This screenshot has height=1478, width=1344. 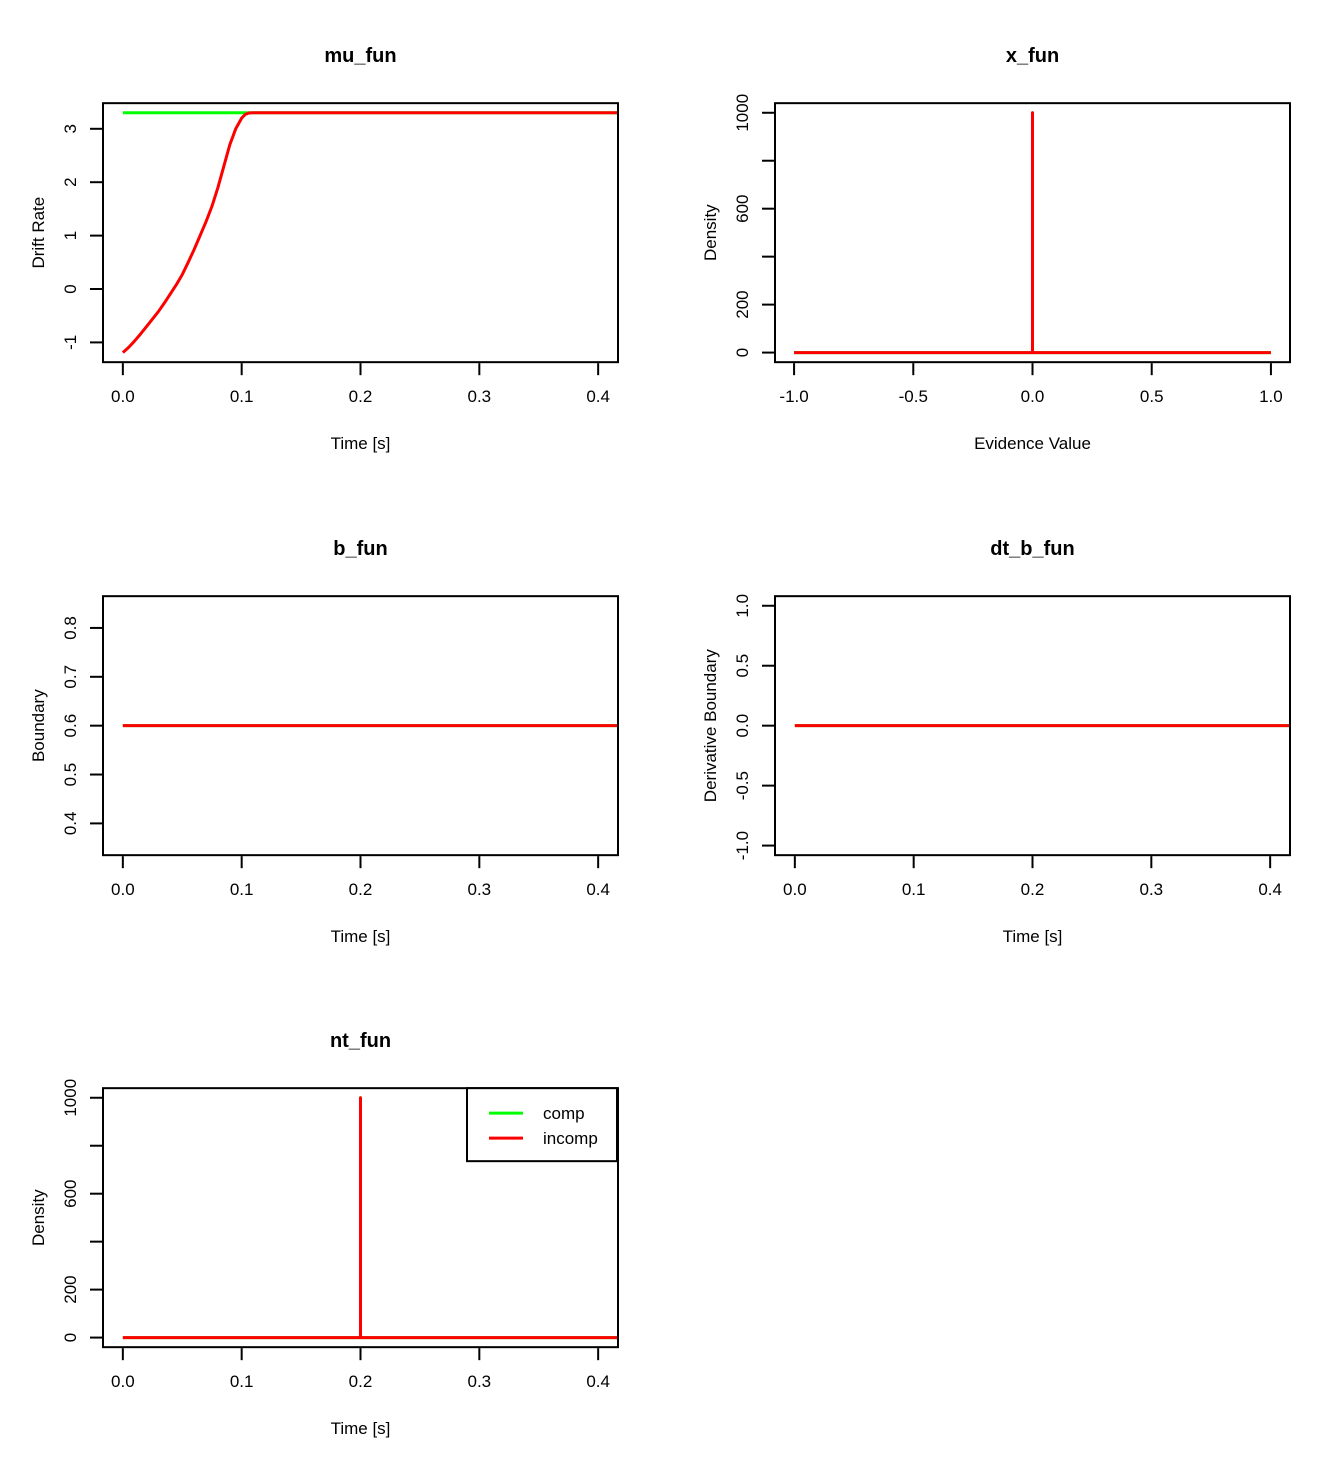 What do you see at coordinates (38, 1217) in the screenshot?
I see `nt_fun-ylabel: Density` at bounding box center [38, 1217].